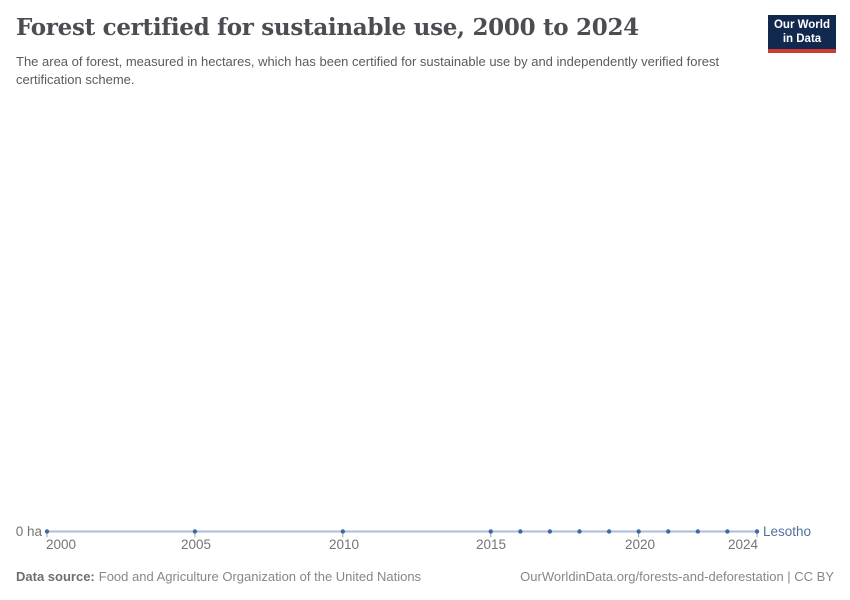  I want to click on data-point-2000, so click(47, 531).